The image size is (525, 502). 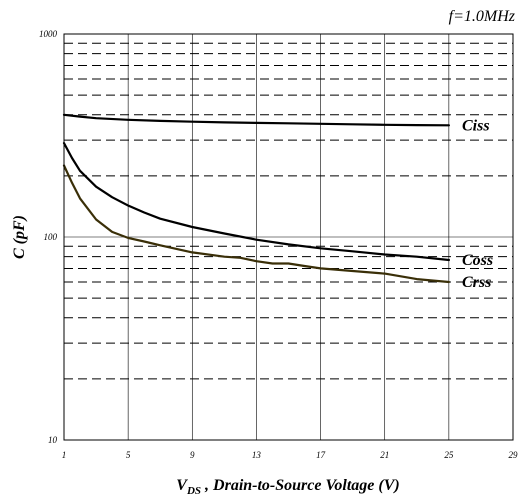 What do you see at coordinates (182, 485) in the screenshot?
I see `x-axis-title-symbol: V` at bounding box center [182, 485].